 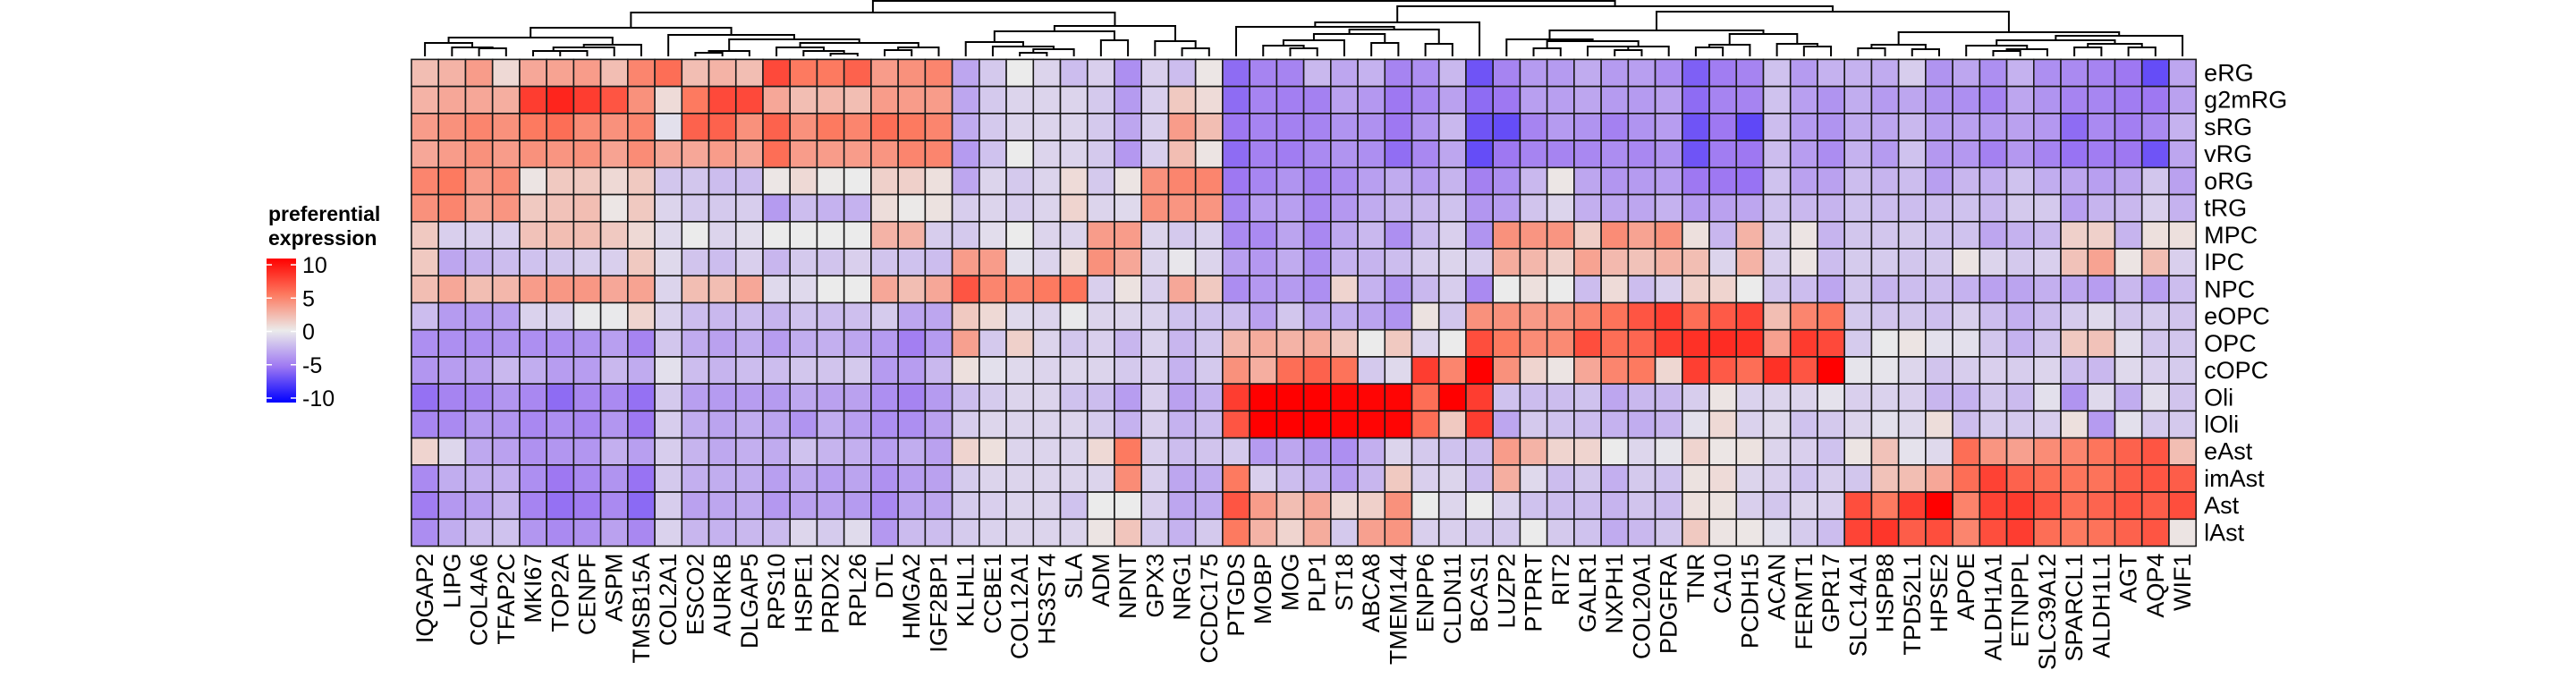 I want to click on column-label: ST18, so click(x=1344, y=583).